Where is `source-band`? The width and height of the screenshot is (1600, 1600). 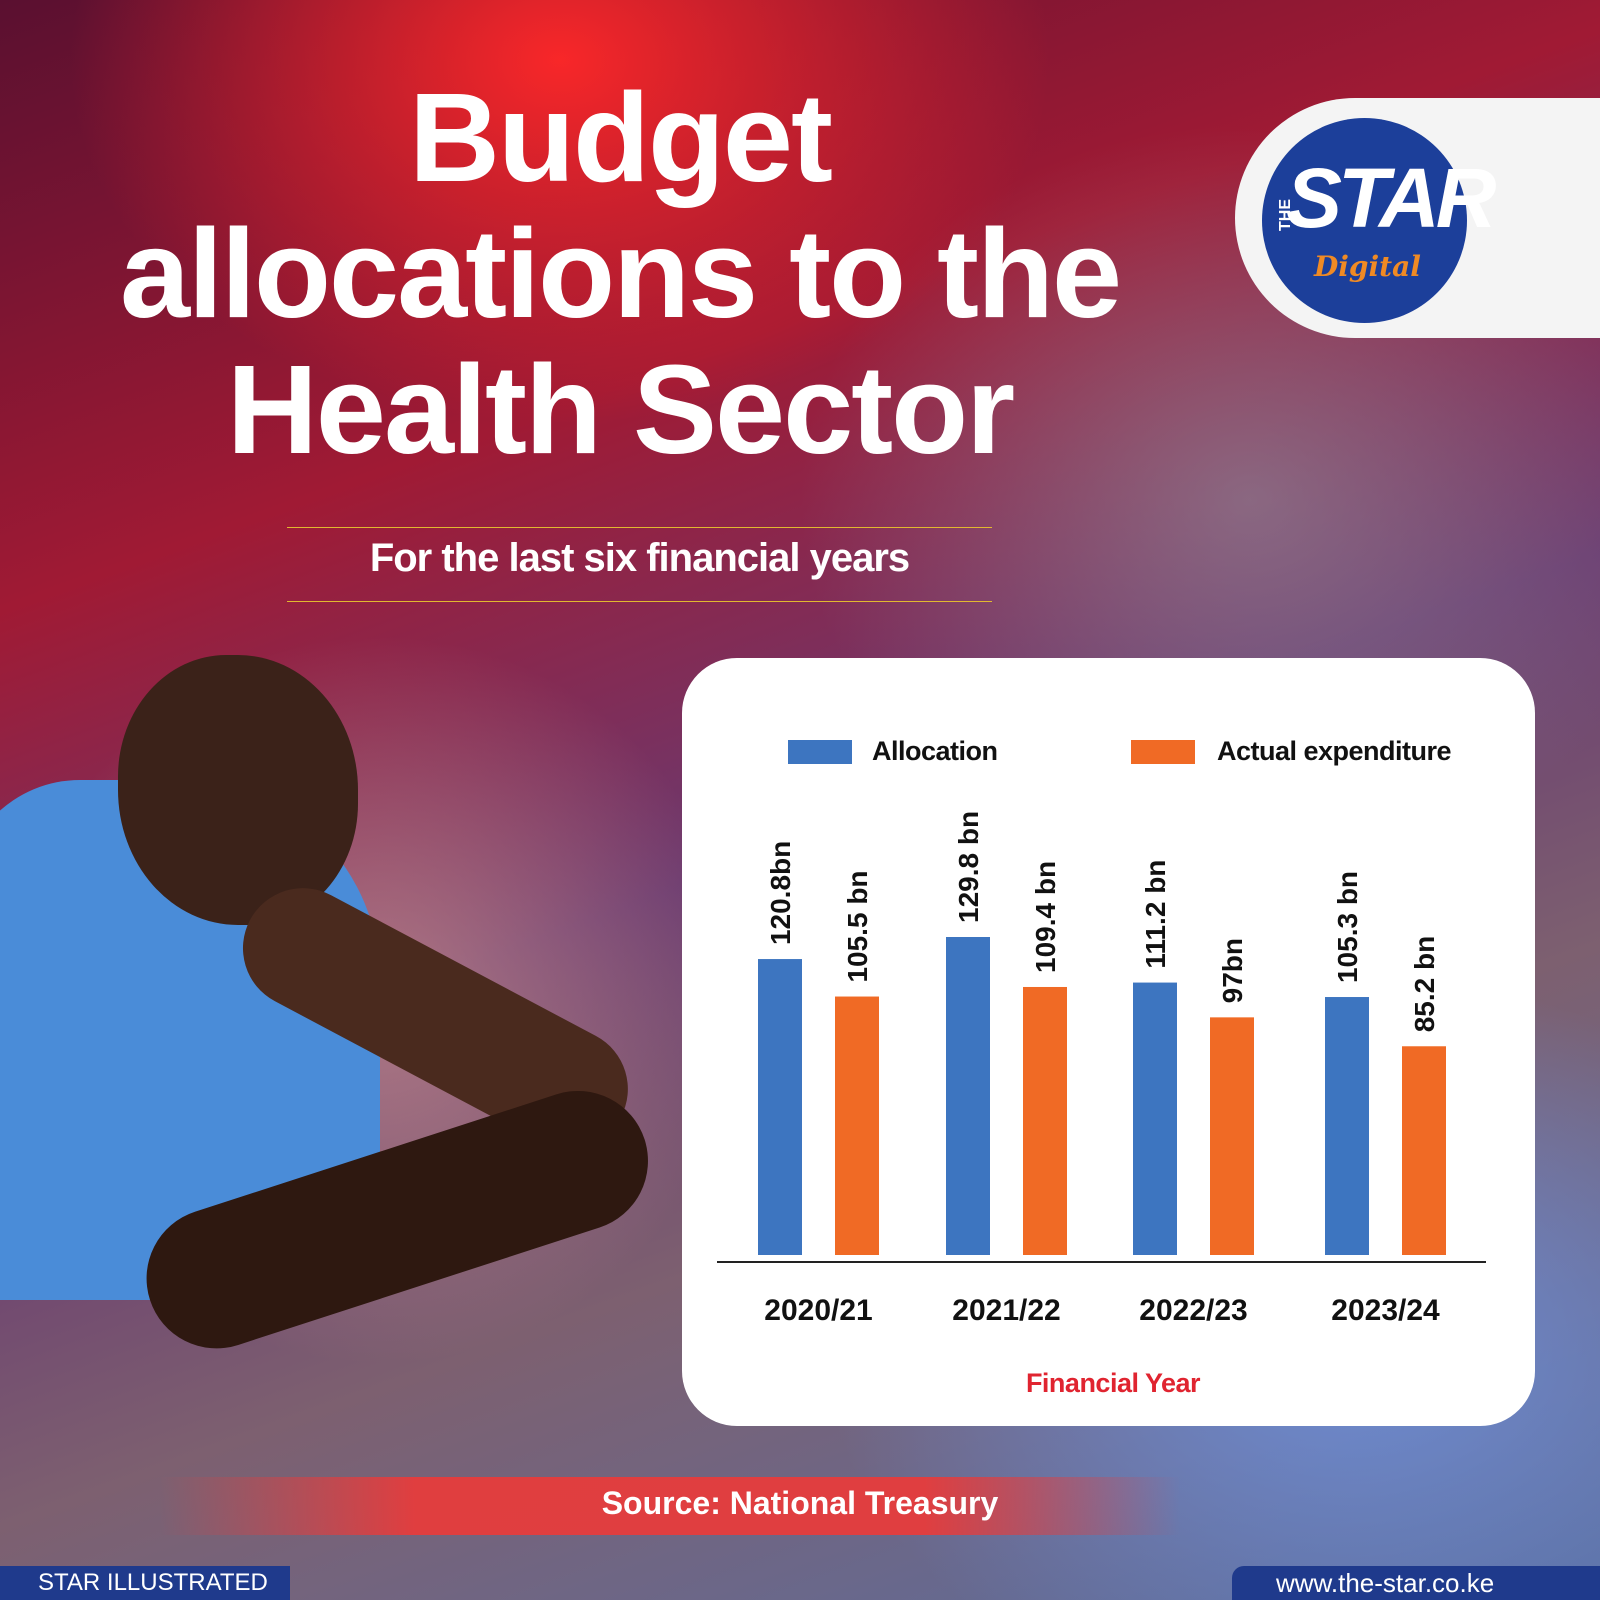 source-band is located at coordinates (670, 1506).